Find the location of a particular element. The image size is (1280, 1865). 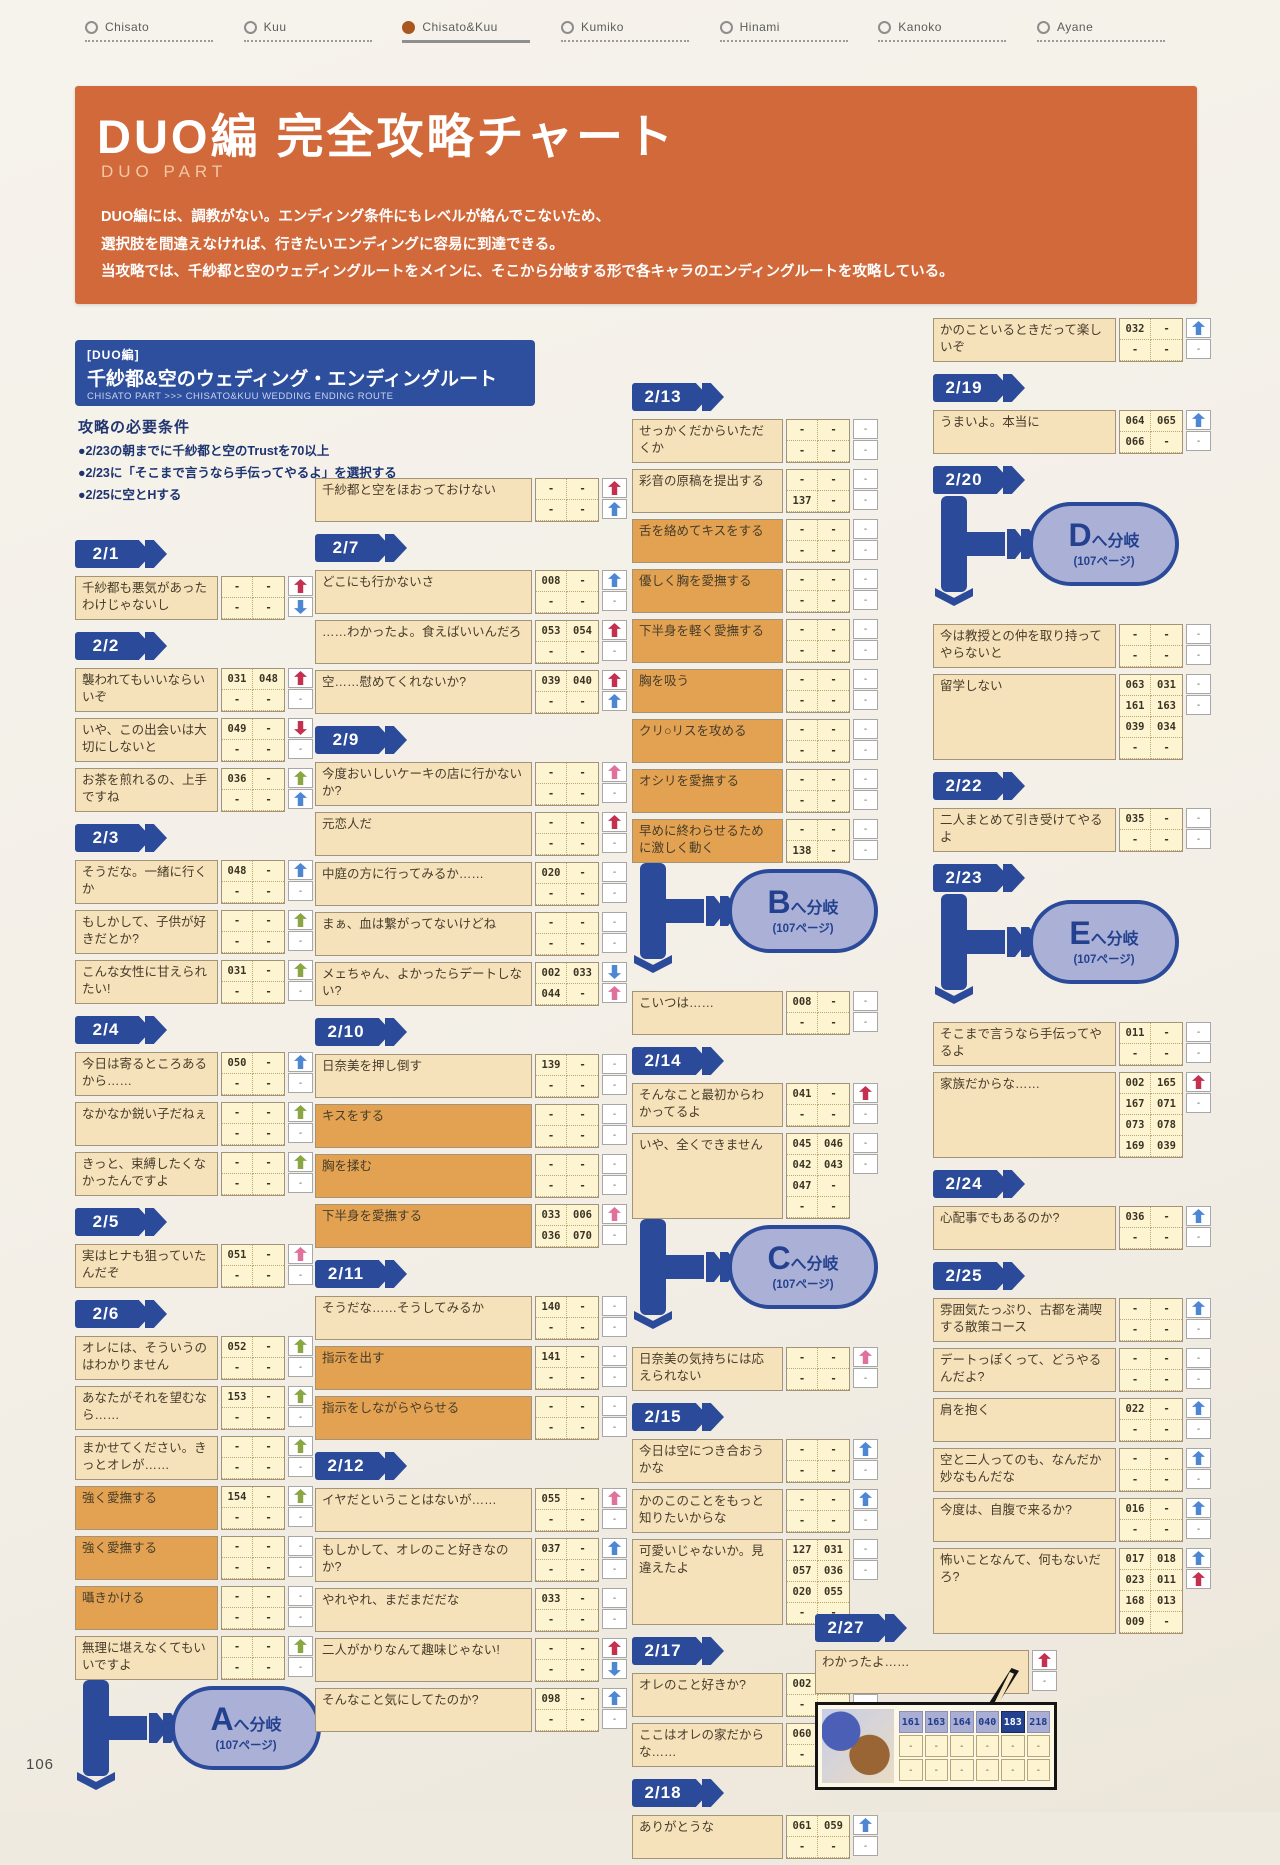

tab-label: Ayane is located at coordinates (1075, 27).